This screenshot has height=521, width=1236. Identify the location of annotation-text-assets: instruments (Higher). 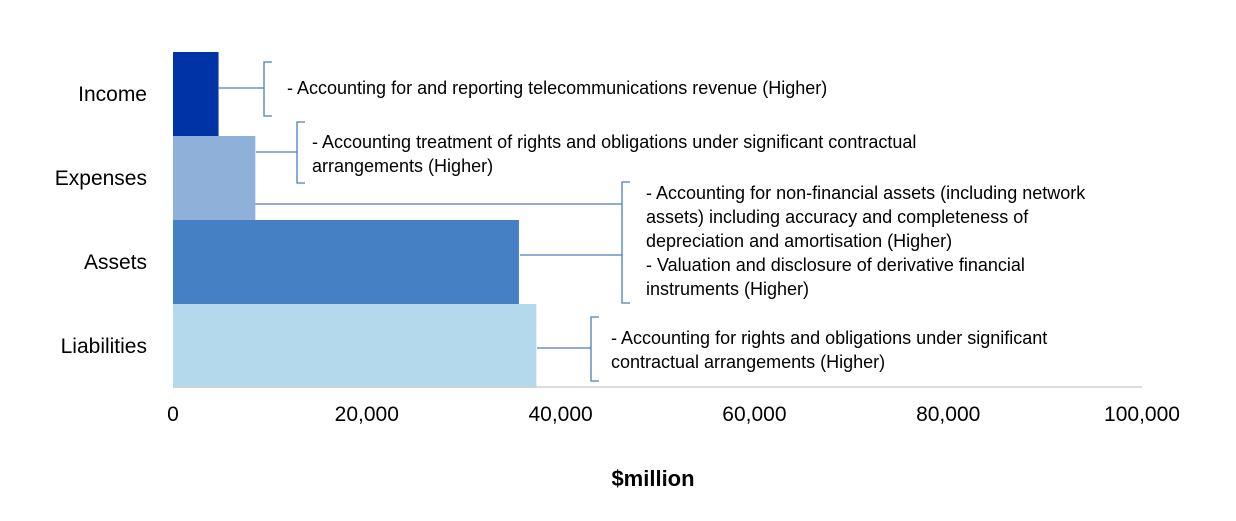
(727, 289).